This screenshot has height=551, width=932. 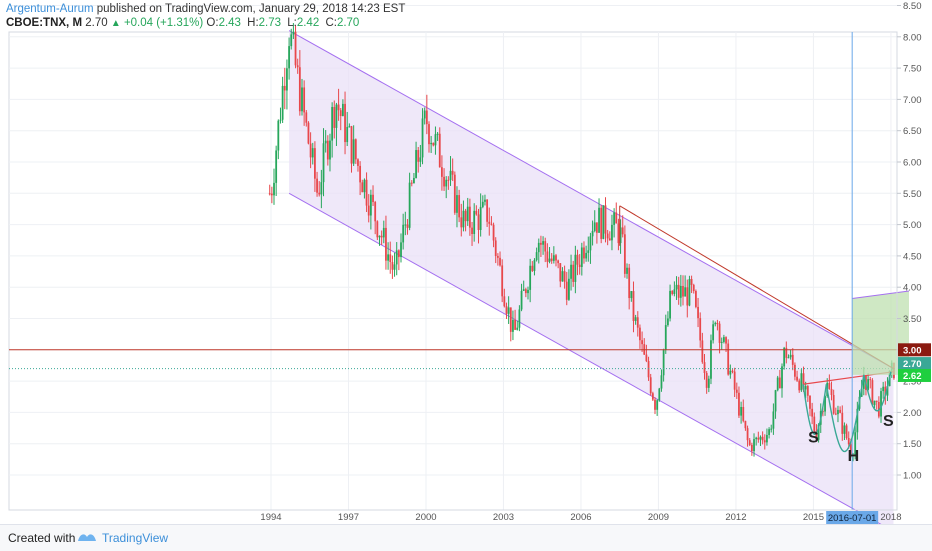 What do you see at coordinates (163, 23) in the screenshot?
I see `price-change: +0.04 (+1.31%)` at bounding box center [163, 23].